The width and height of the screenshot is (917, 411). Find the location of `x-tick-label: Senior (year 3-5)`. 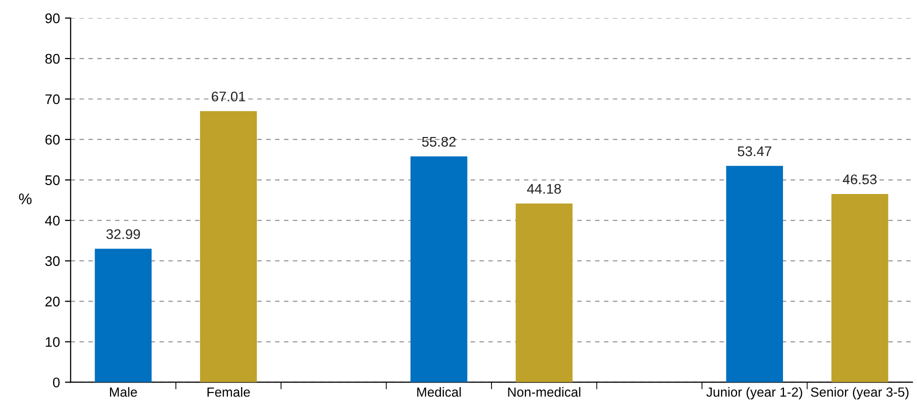

x-tick-label: Senior (year 3-5) is located at coordinates (859, 393).